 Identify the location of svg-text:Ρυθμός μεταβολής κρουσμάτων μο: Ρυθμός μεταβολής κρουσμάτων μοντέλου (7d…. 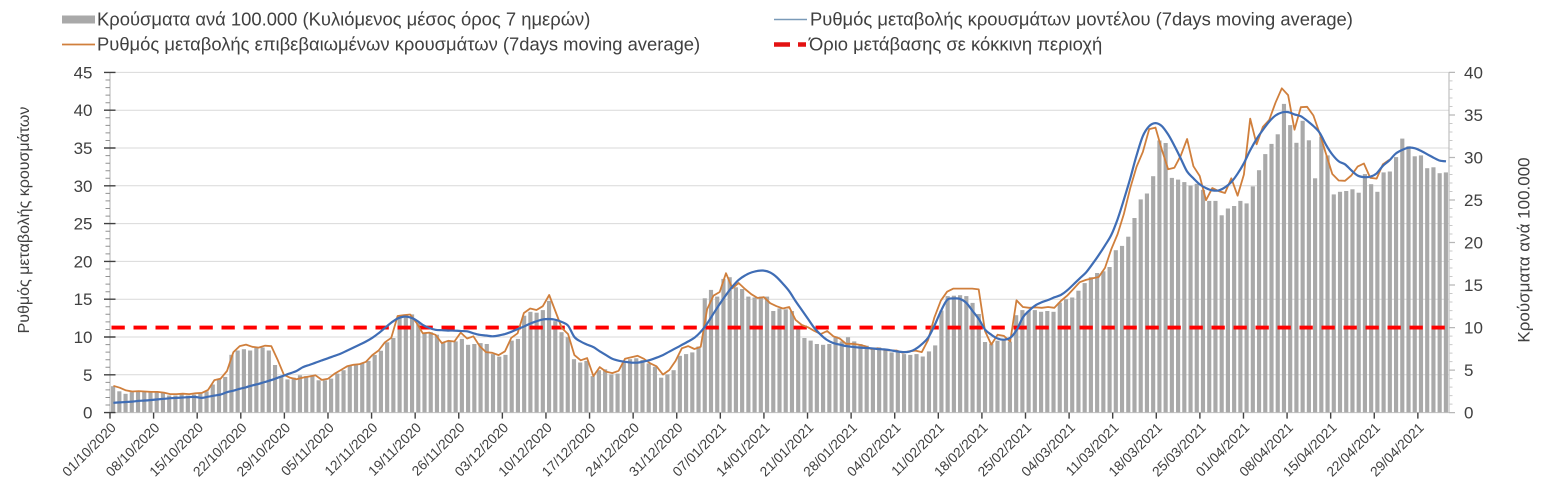
(1081, 19).